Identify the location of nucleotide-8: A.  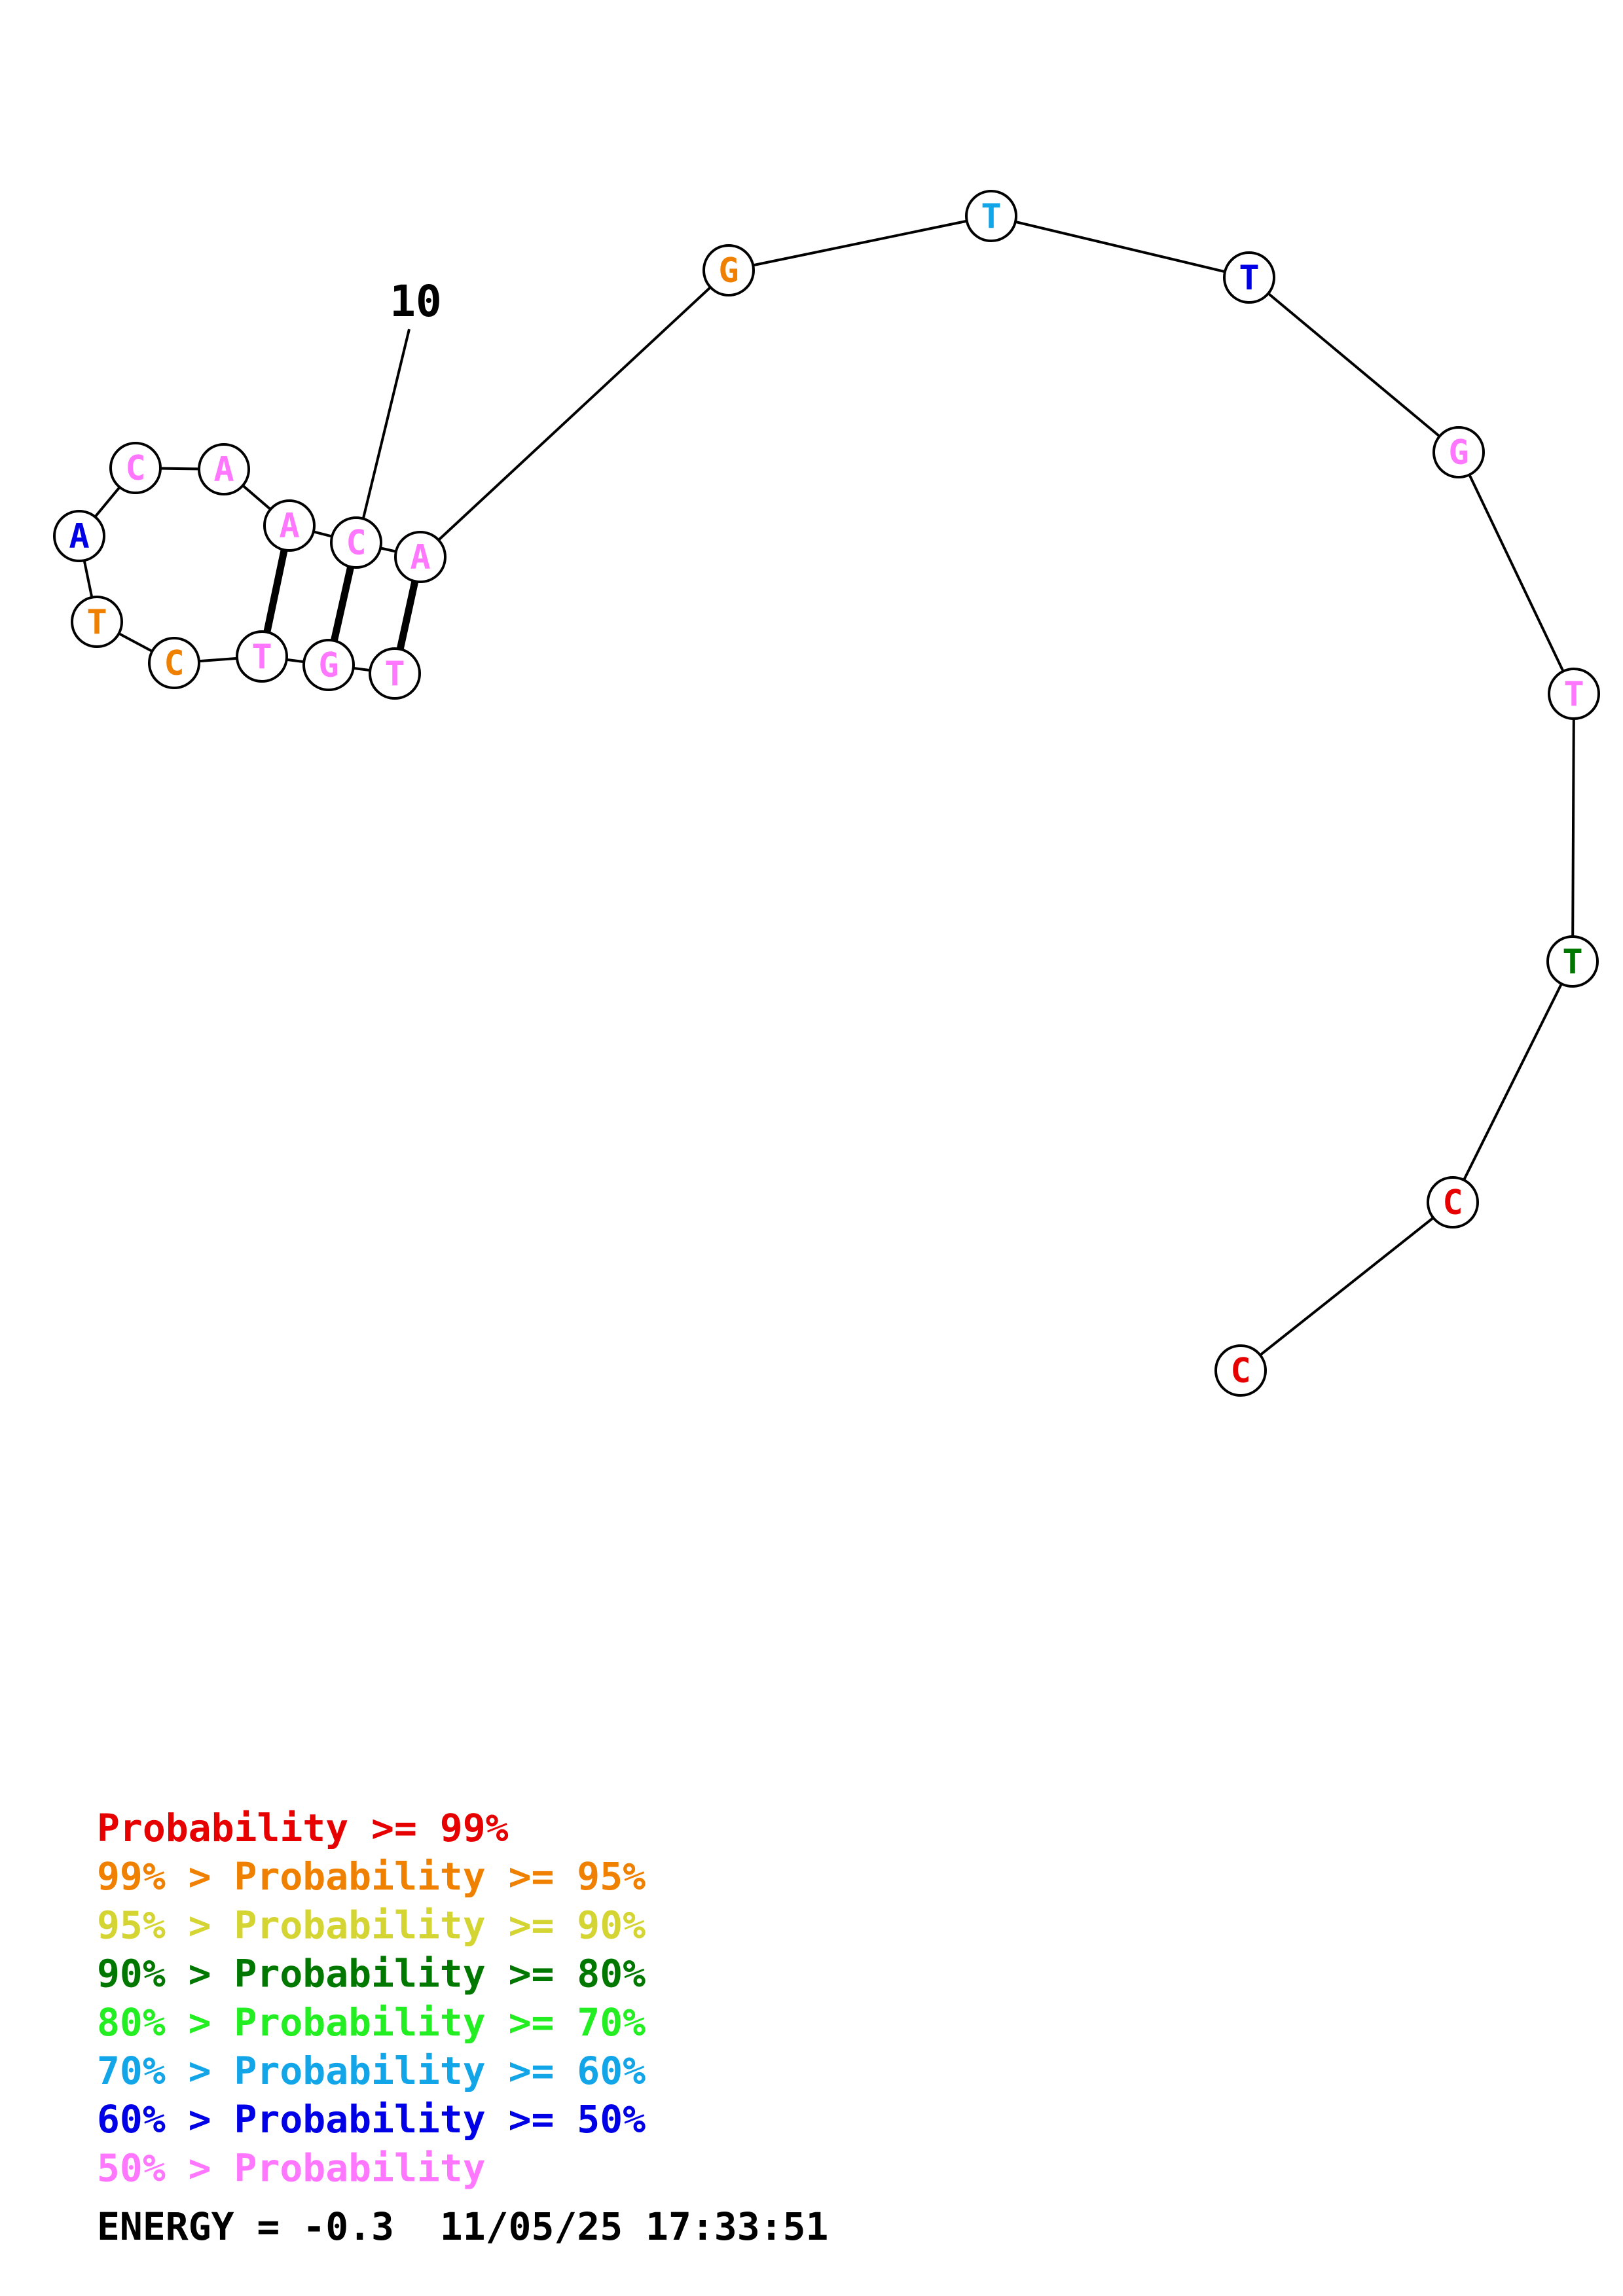
(224, 469).